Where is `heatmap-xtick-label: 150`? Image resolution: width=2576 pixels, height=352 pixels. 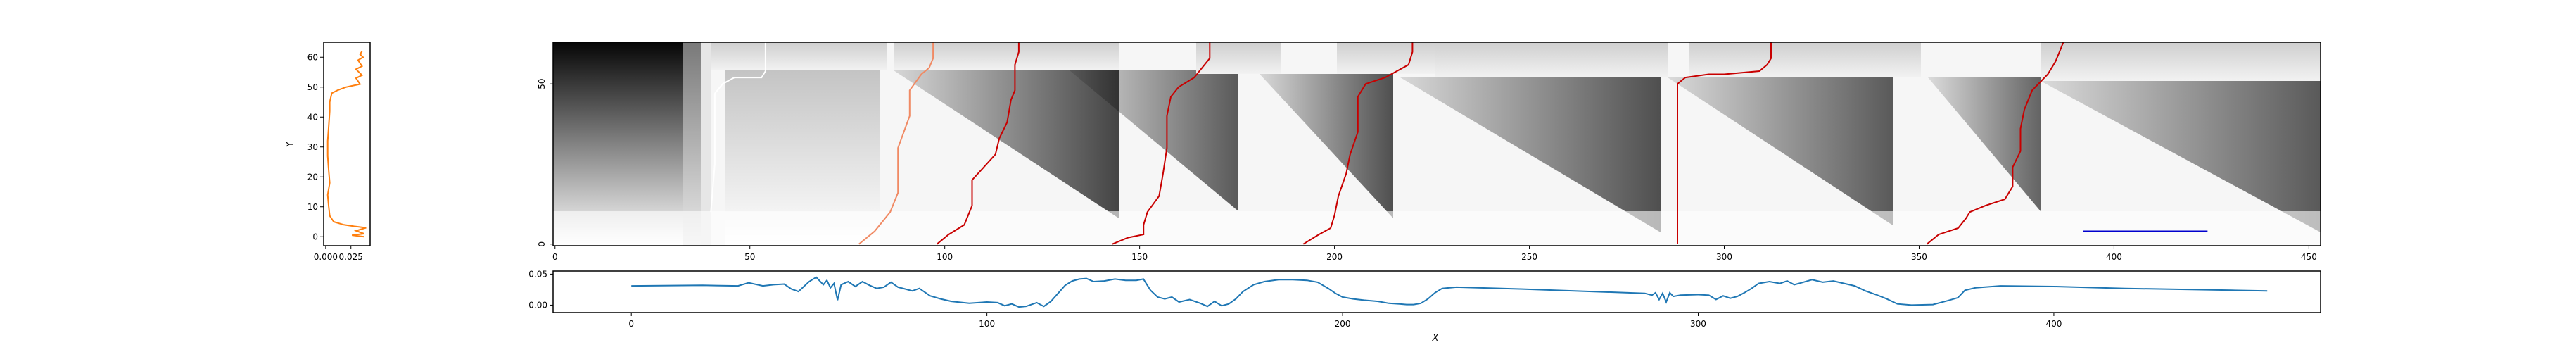 heatmap-xtick-label: 150 is located at coordinates (1139, 257).